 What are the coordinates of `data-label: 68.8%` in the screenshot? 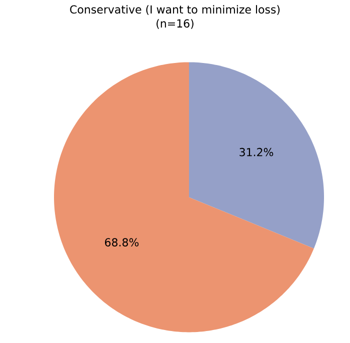 It's located at (122, 242).